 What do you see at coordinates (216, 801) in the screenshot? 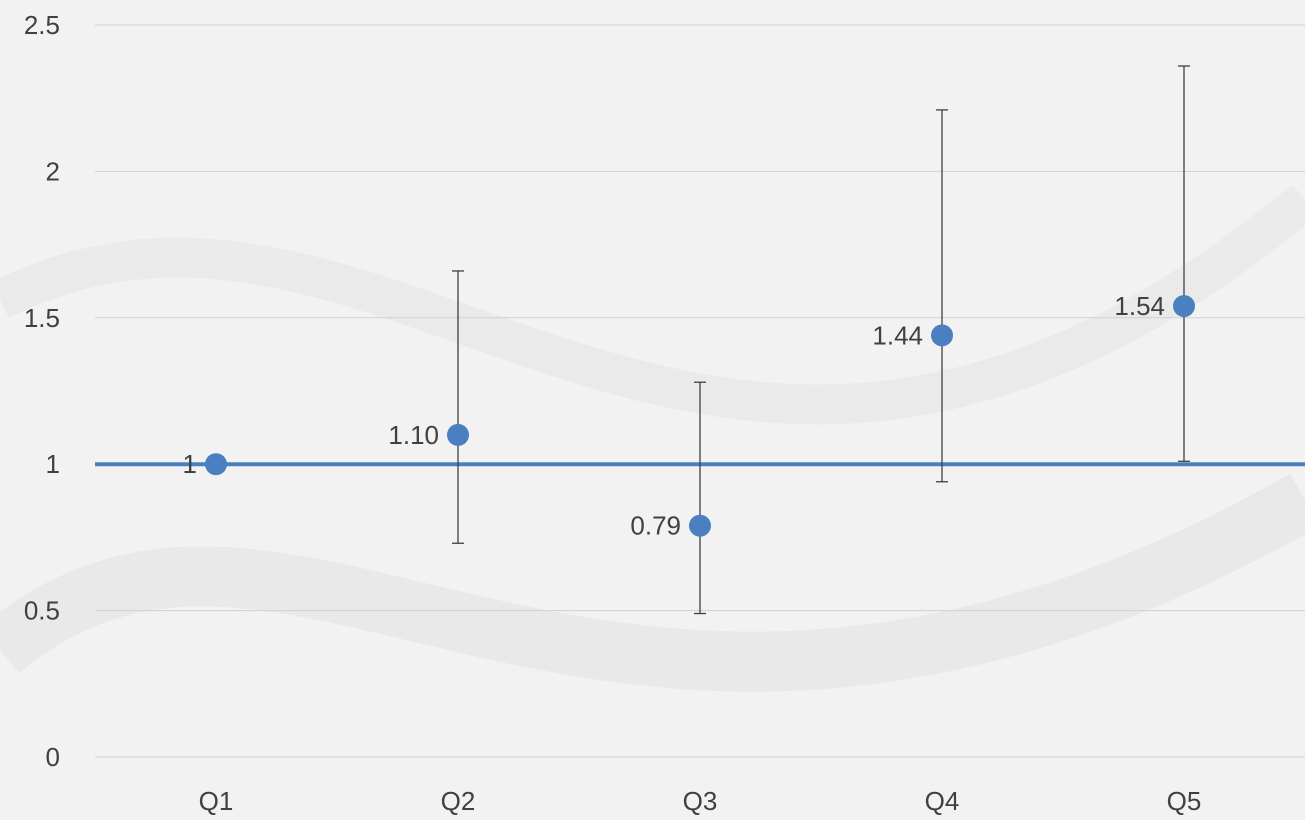
I see `x-tick-label: Q1` at bounding box center [216, 801].